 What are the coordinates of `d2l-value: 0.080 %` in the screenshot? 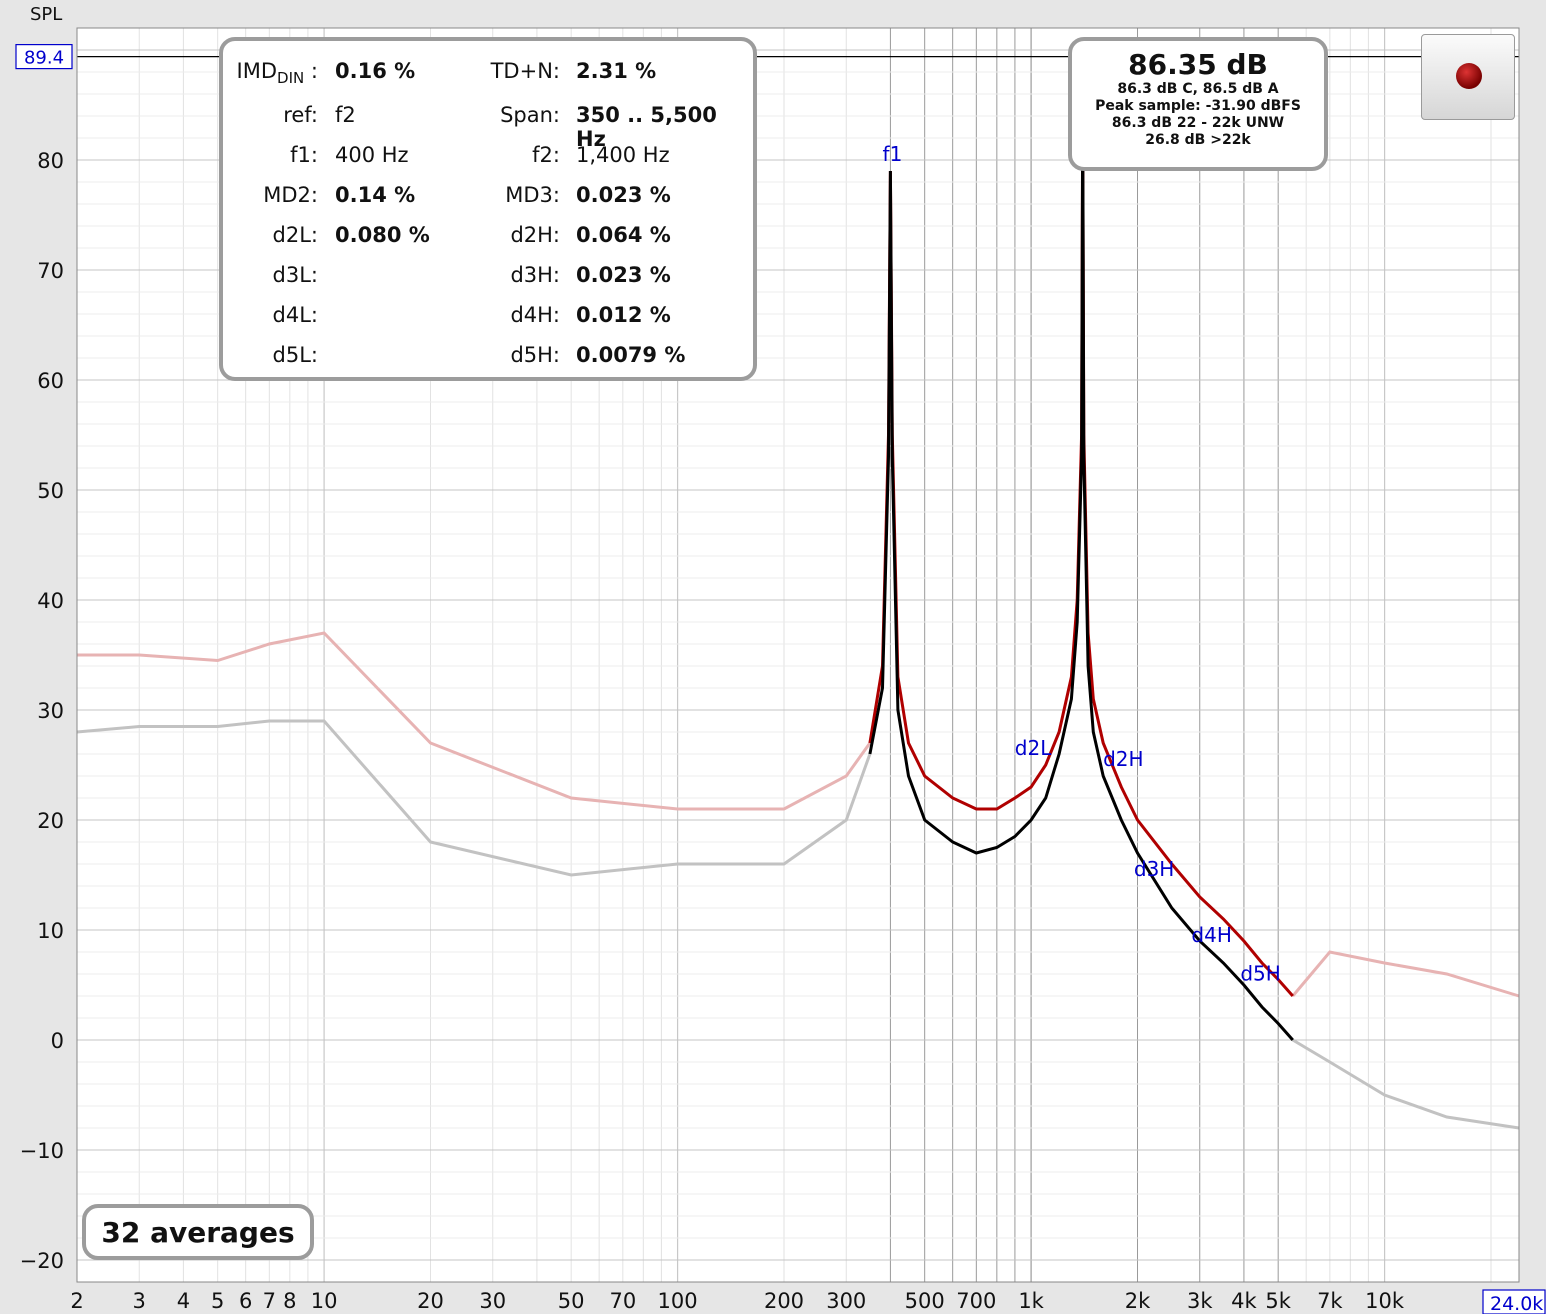 It's located at (382, 235).